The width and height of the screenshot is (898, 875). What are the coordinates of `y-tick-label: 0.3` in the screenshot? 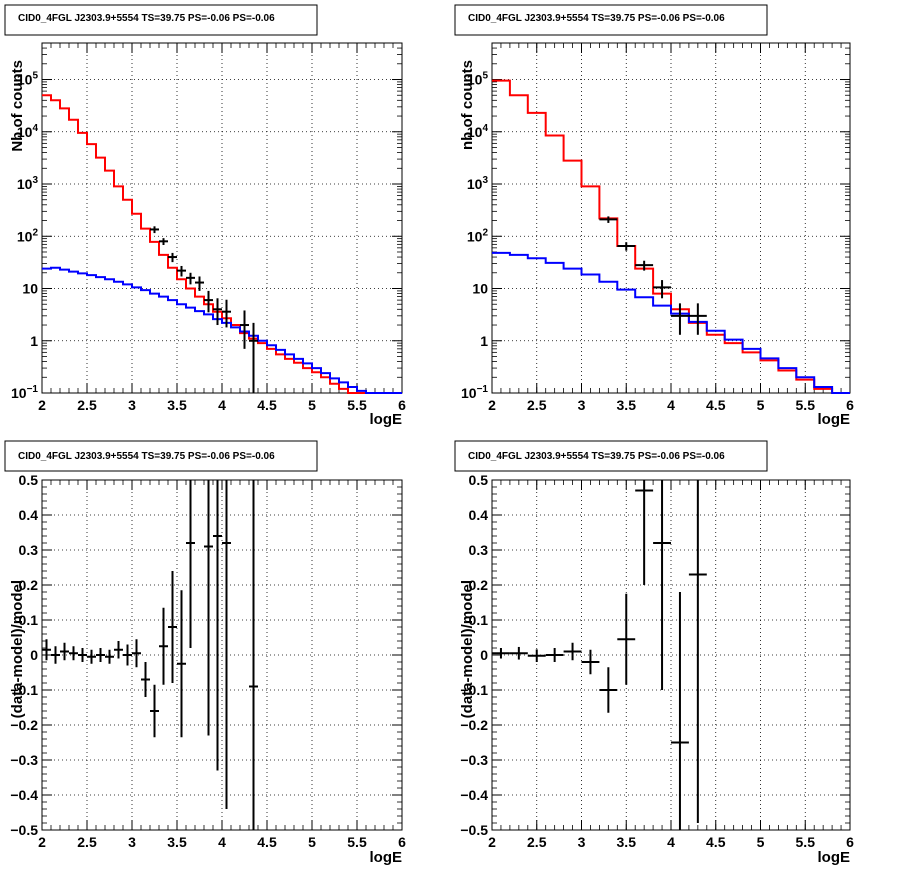 It's located at (29, 550).